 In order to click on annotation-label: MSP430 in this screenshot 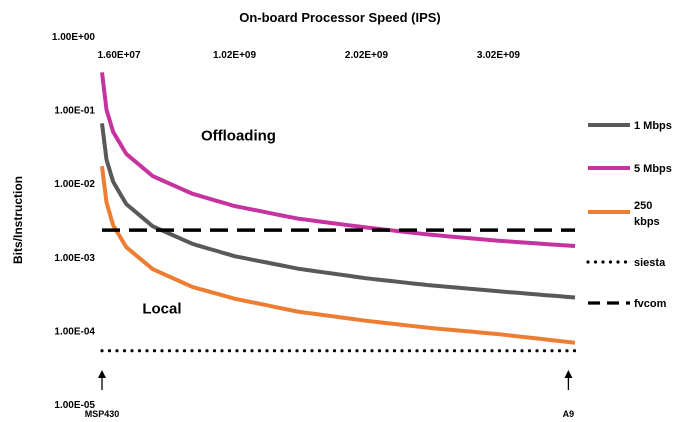, I will do `click(102, 414)`.